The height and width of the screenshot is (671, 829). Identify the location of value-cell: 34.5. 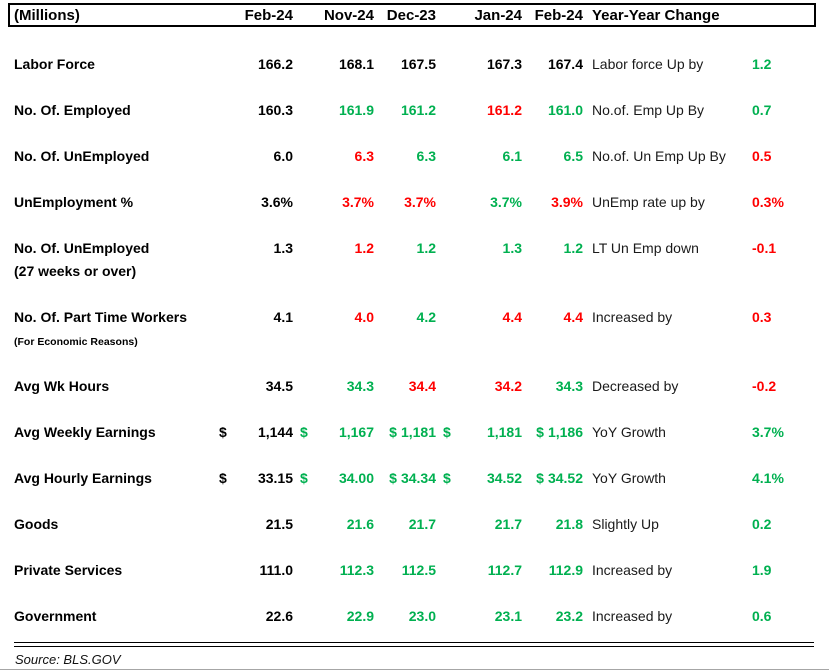
(258, 386).